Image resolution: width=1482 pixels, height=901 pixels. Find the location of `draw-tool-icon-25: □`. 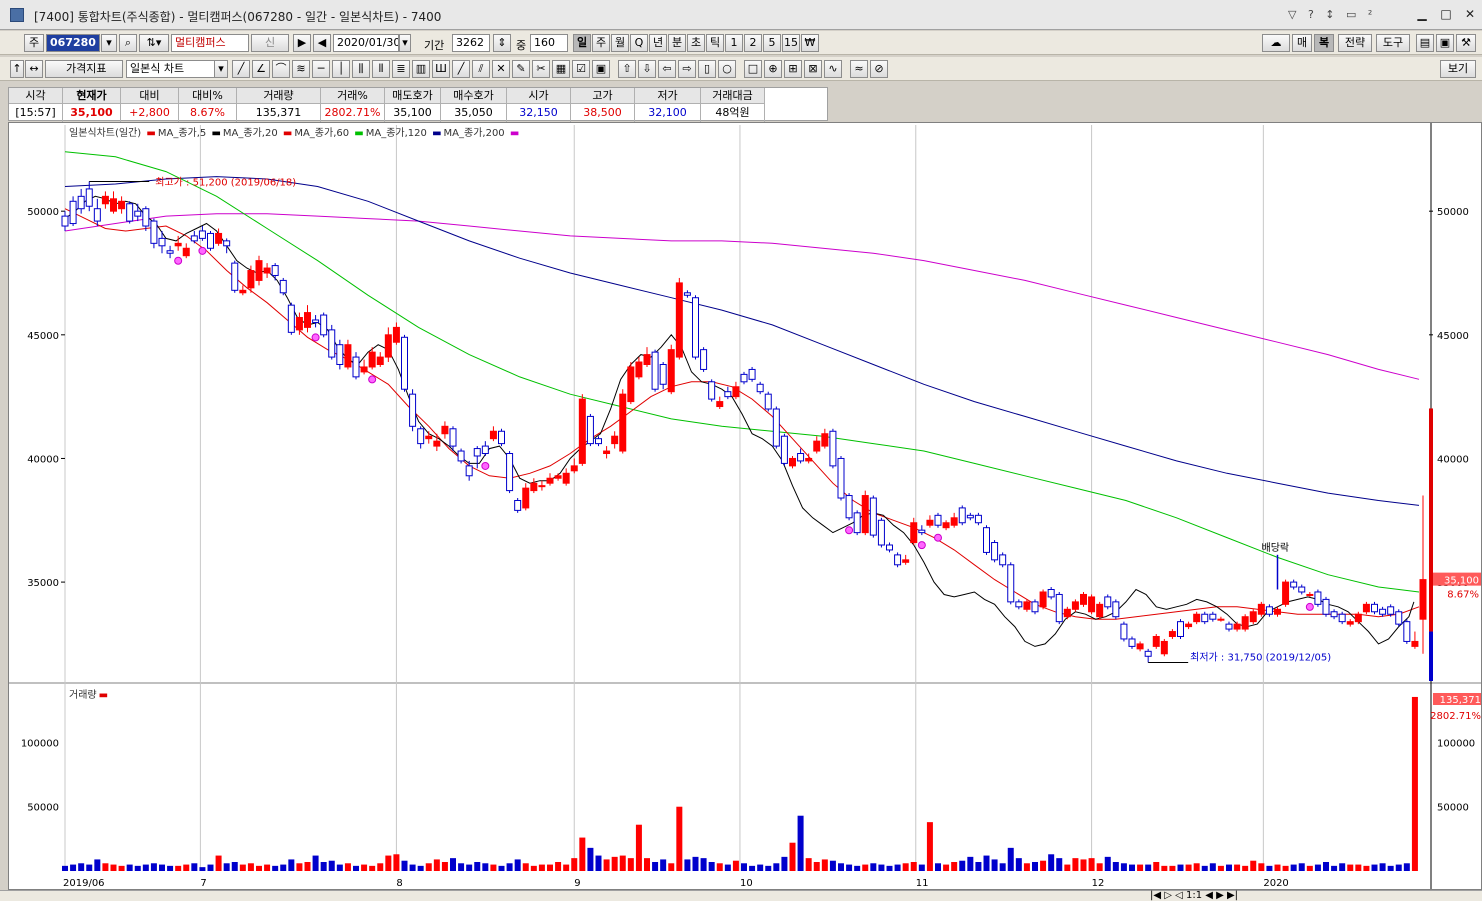

draw-tool-icon-25: □ is located at coordinates (753, 69).